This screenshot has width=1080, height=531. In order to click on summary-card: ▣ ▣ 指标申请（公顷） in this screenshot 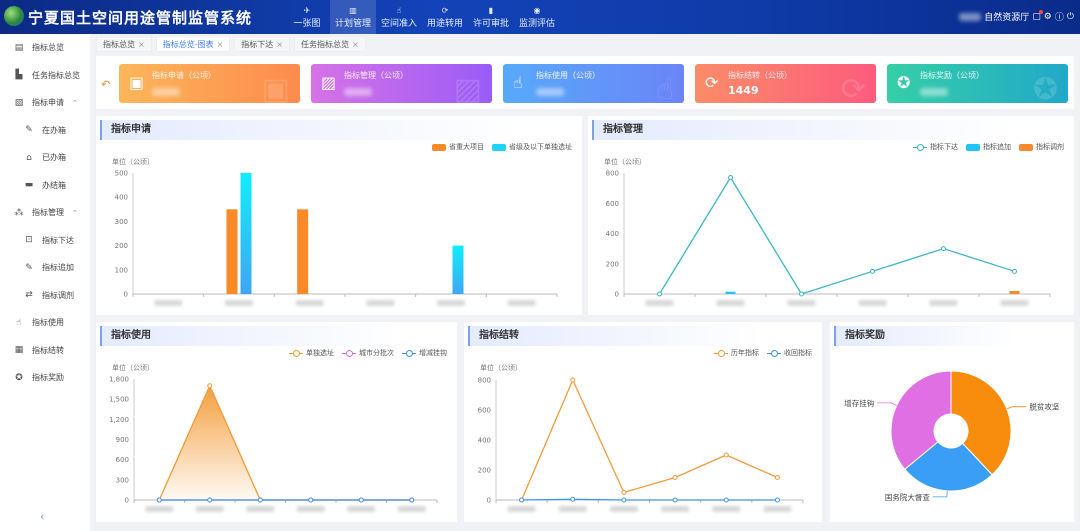, I will do `click(209, 83)`.